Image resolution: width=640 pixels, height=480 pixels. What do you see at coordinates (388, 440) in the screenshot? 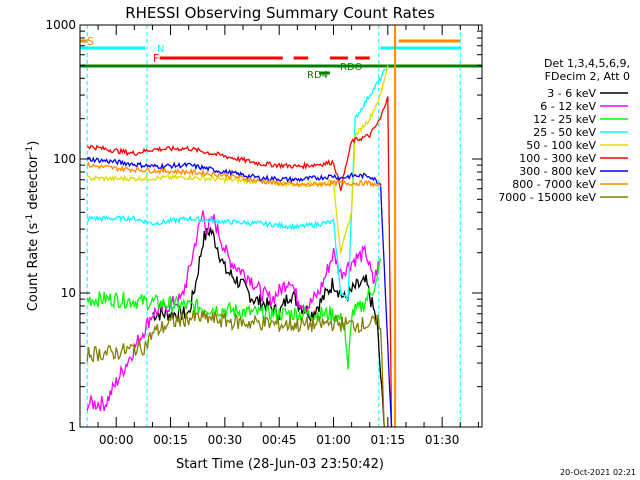
I see `x-tick-label: 01:15` at bounding box center [388, 440].